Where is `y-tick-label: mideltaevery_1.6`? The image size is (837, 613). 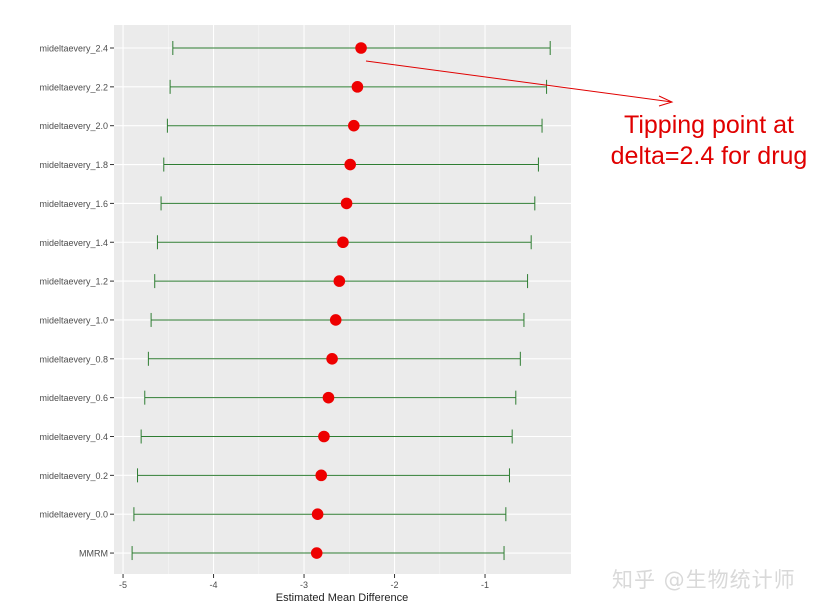
y-tick-label: mideltaevery_1.6 is located at coordinates (73, 204).